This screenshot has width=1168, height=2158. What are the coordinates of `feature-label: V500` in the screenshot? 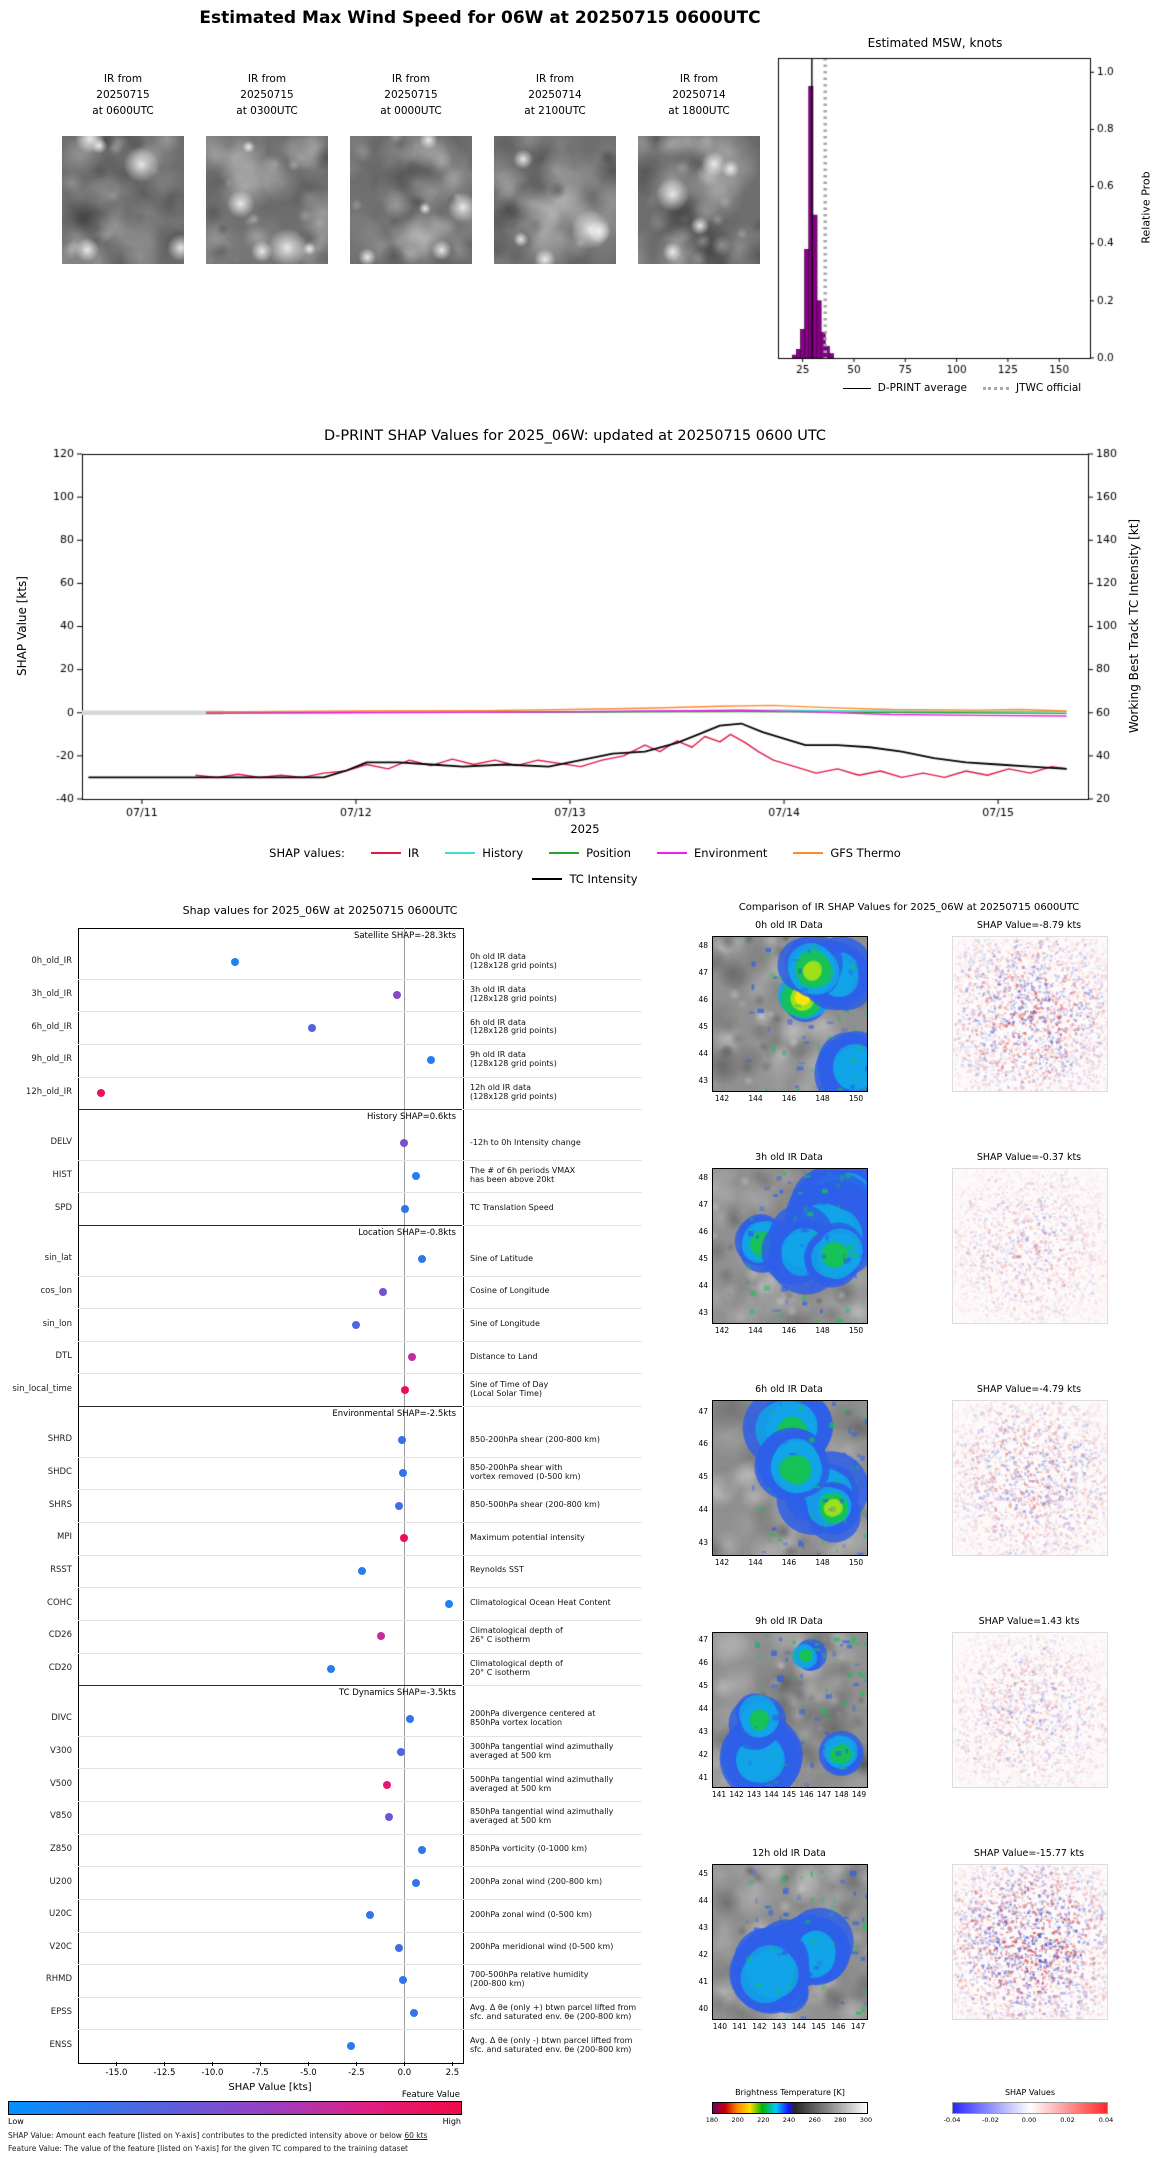 It's located at (60, 1783).